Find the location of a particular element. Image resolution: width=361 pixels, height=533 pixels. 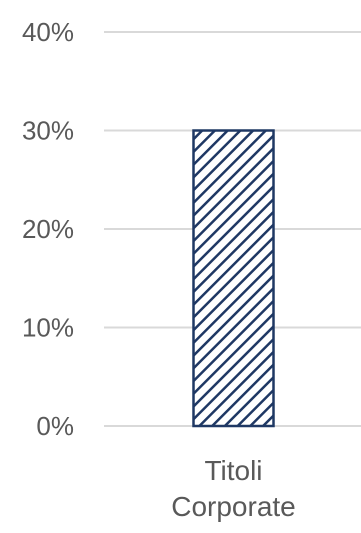

y-tick-label: 20% is located at coordinates (48, 229).